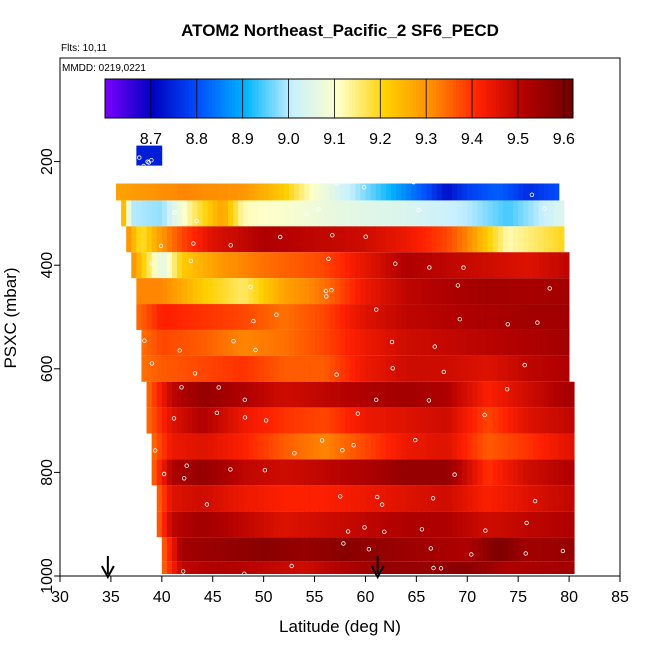  I want to click on arrow-marker, so click(107, 568).